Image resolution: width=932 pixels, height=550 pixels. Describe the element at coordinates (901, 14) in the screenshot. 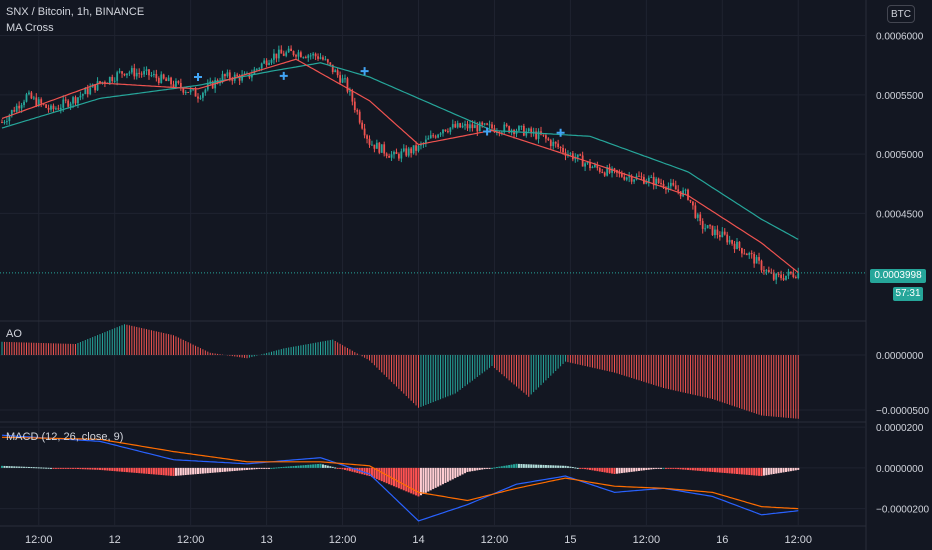

I see `currency-button: BTC` at that location.